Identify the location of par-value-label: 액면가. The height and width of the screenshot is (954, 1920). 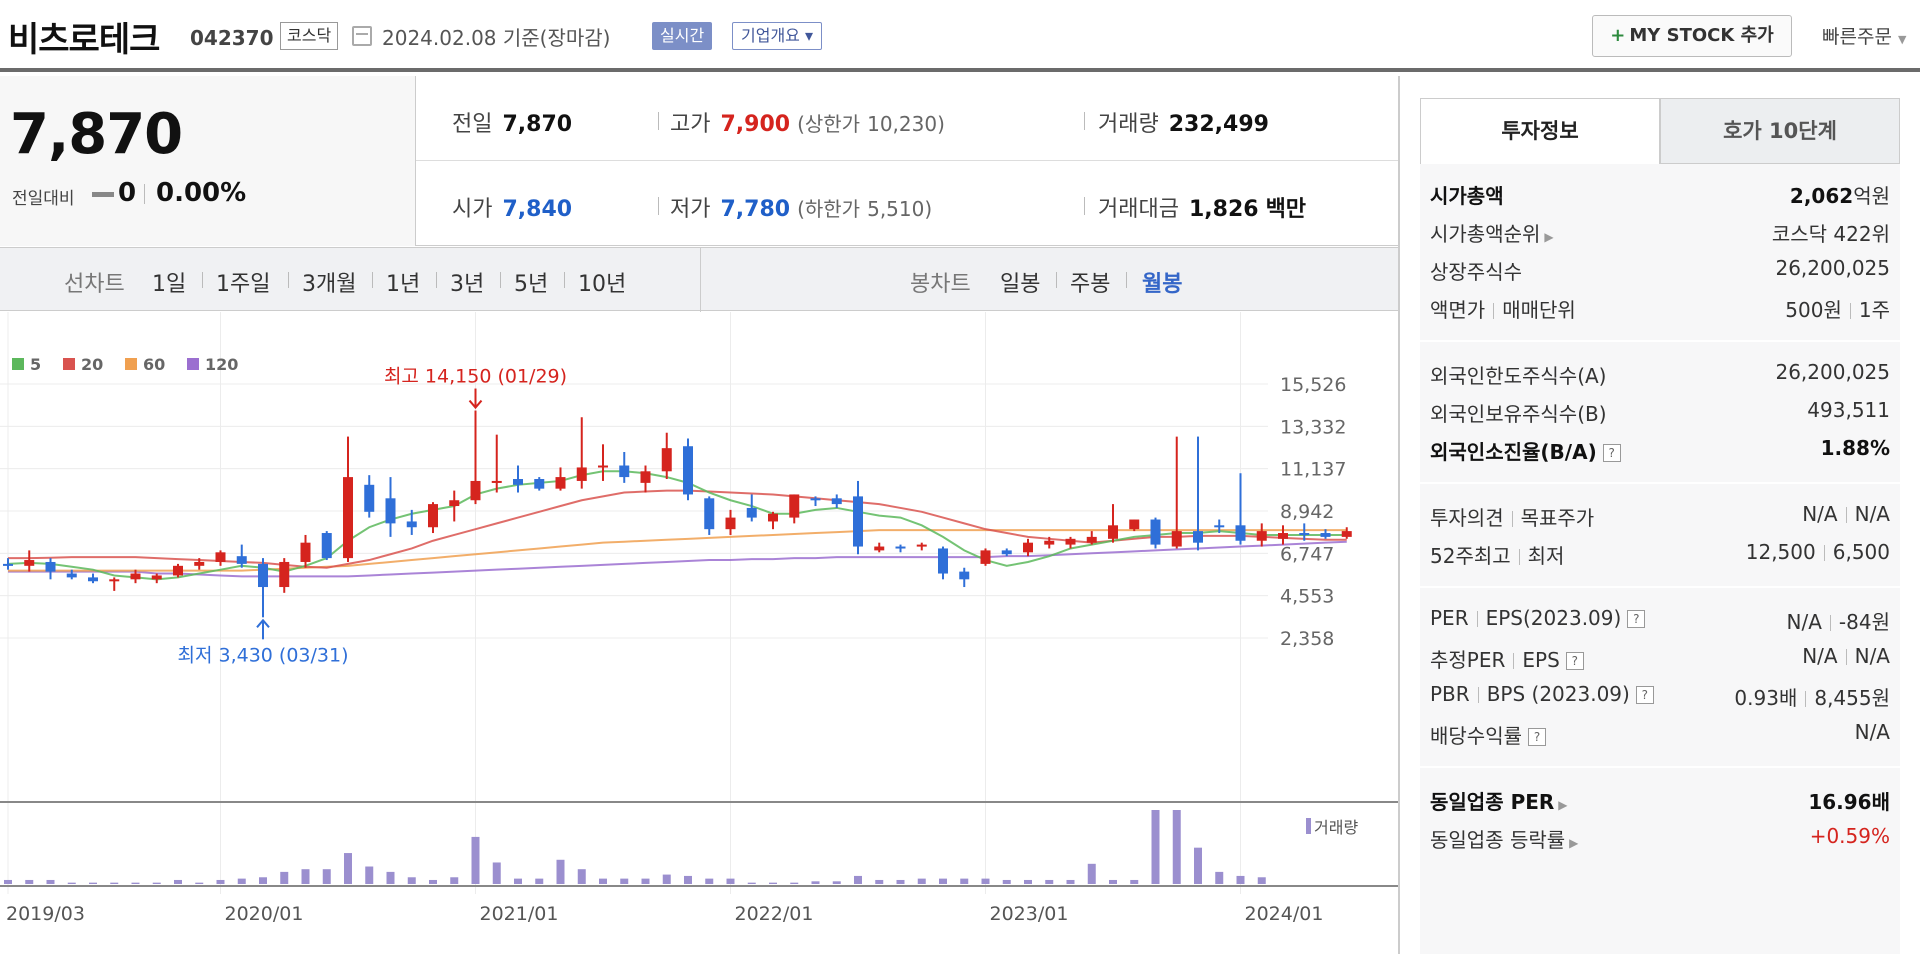
(1458, 310).